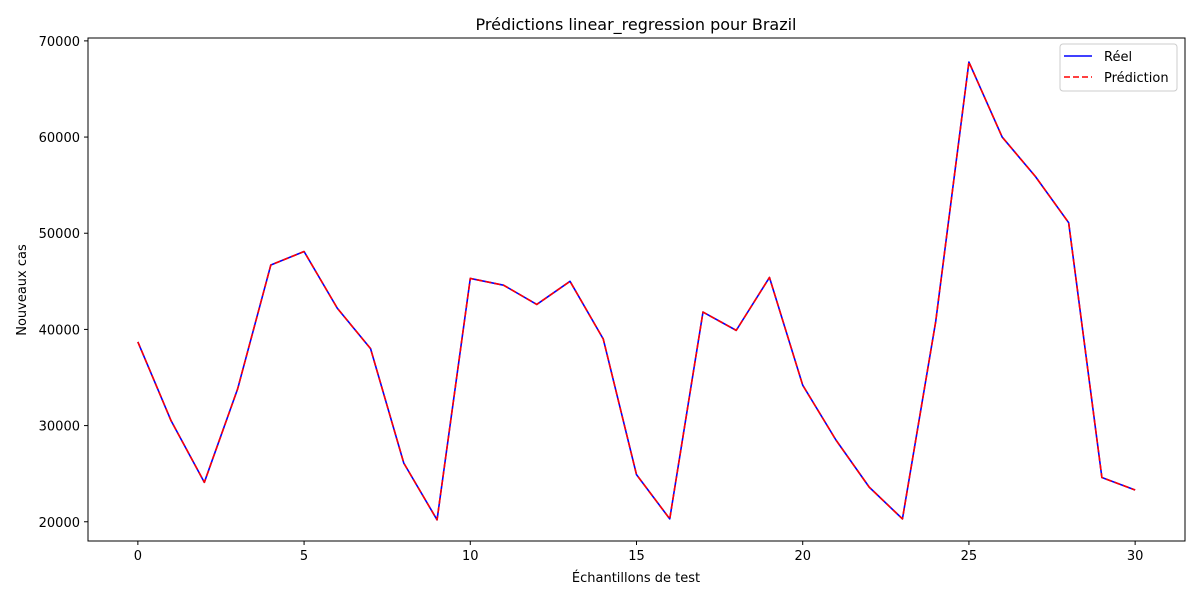 This screenshot has height=600, width=1200. Describe the element at coordinates (1118, 57) in the screenshot. I see `legend-label-reel: Réel` at that location.